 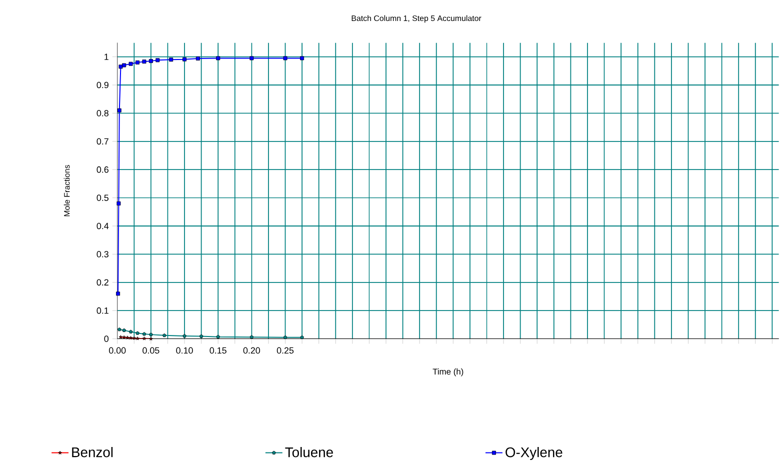 I want to click on y-tick-label: 1, so click(x=106, y=57).